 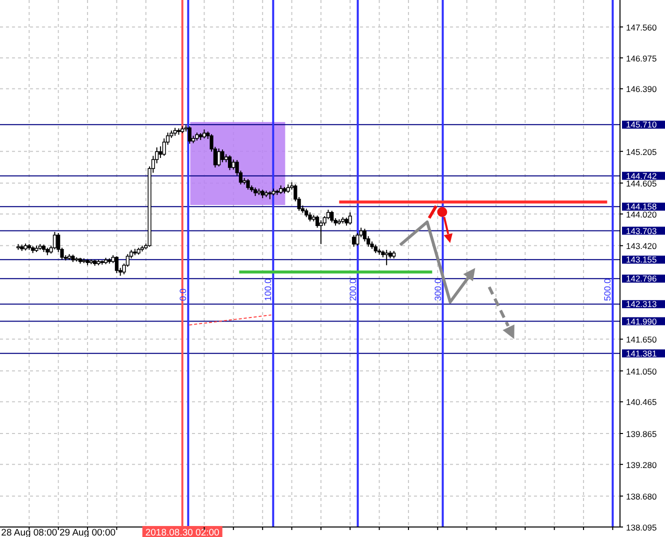 I want to click on ref-line-label: 142.796, so click(x=641, y=279).